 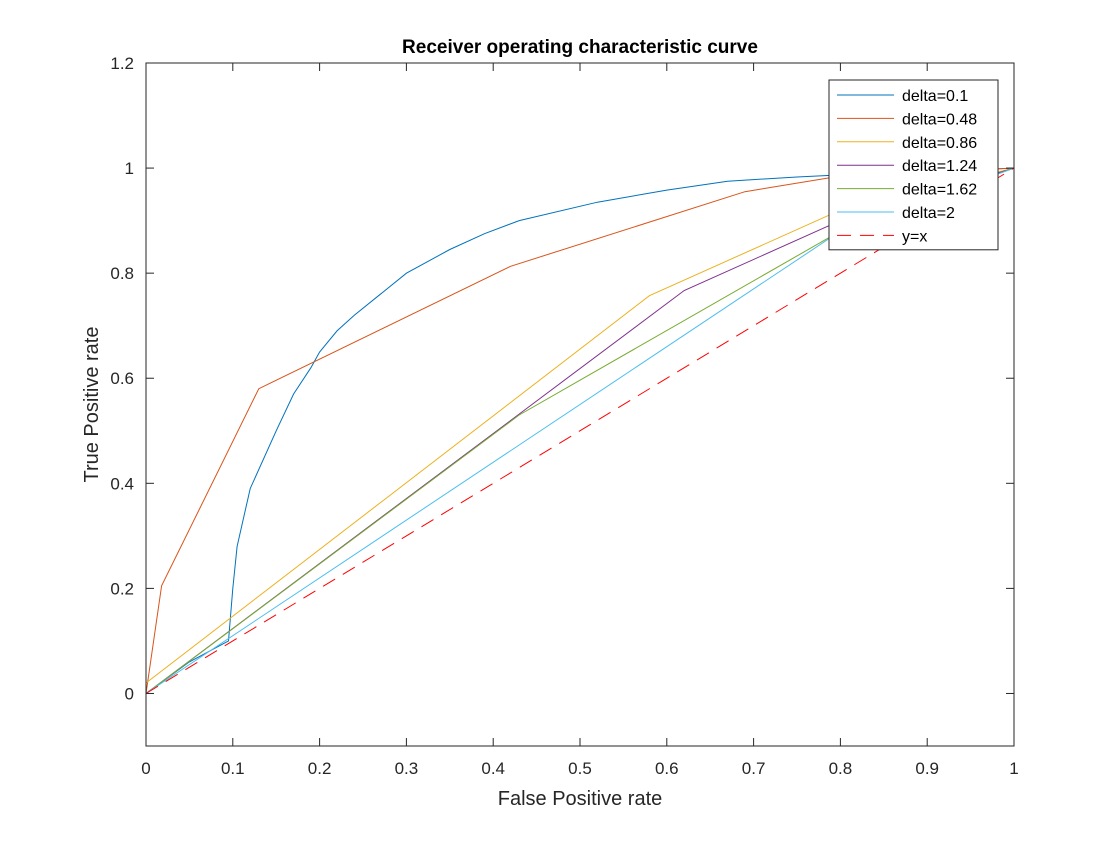 I want to click on legend-entry-4: delta=1.24, so click(x=939, y=166).